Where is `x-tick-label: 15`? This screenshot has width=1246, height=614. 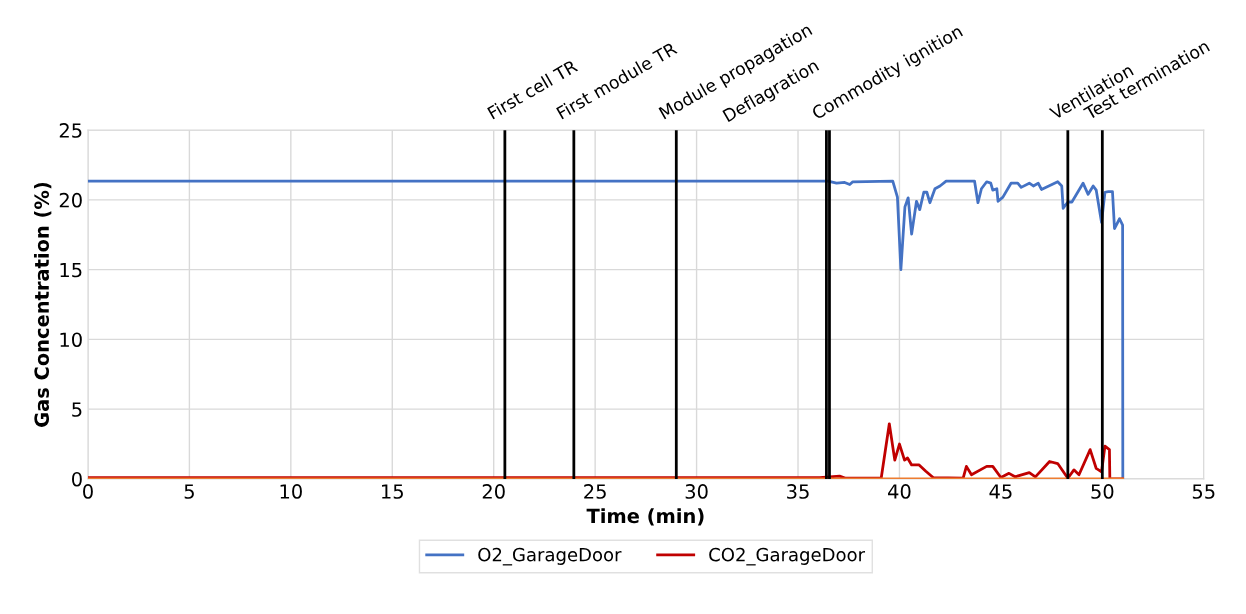 x-tick-label: 15 is located at coordinates (392, 491).